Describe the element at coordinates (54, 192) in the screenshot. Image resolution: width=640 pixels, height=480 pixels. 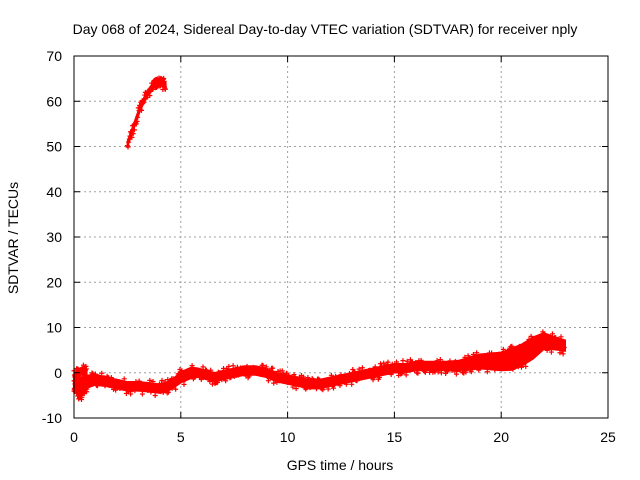
I see `y-tick-label: 40` at that location.